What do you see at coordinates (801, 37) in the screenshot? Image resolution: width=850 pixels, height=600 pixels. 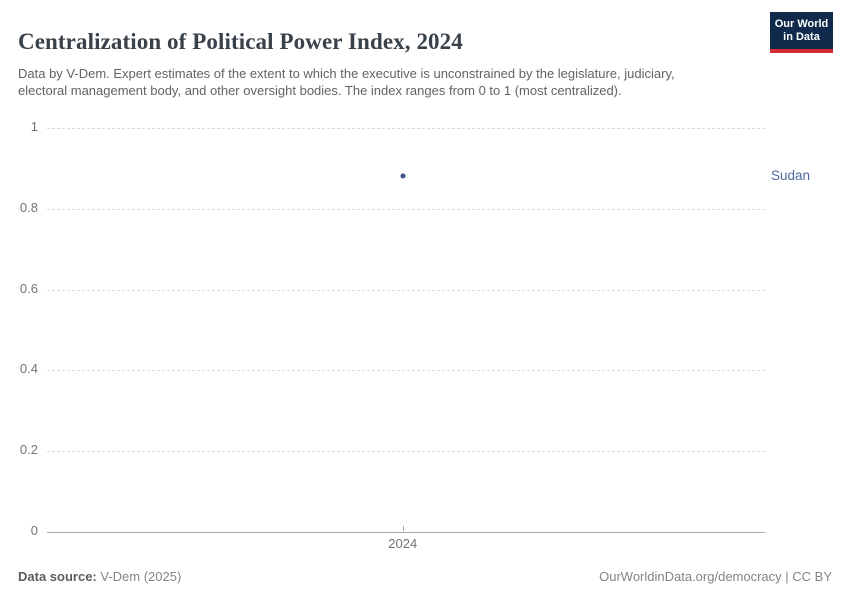 I see `owid-logo-line2: in Data` at bounding box center [801, 37].